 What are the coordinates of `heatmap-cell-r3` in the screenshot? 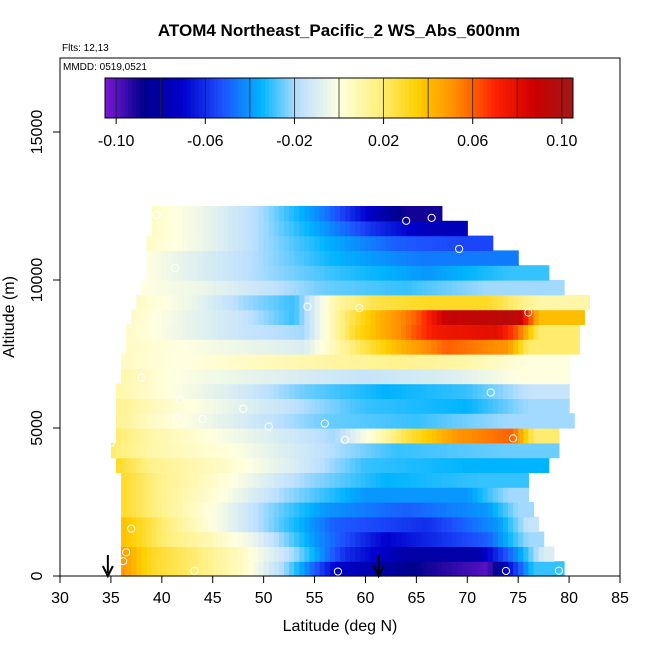 It's located at (511, 524).